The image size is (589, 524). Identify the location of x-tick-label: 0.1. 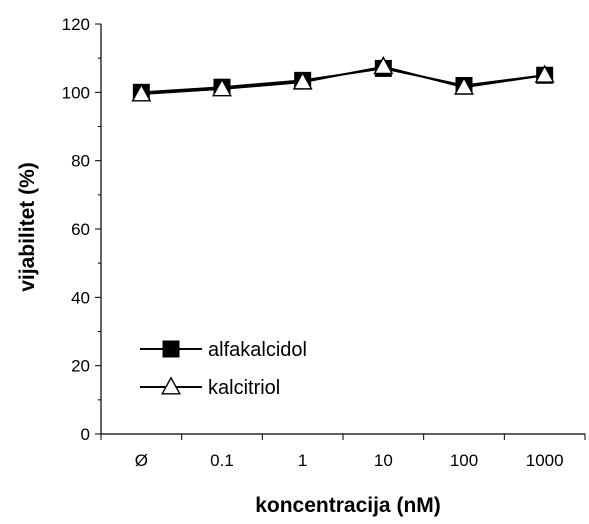
(222, 460).